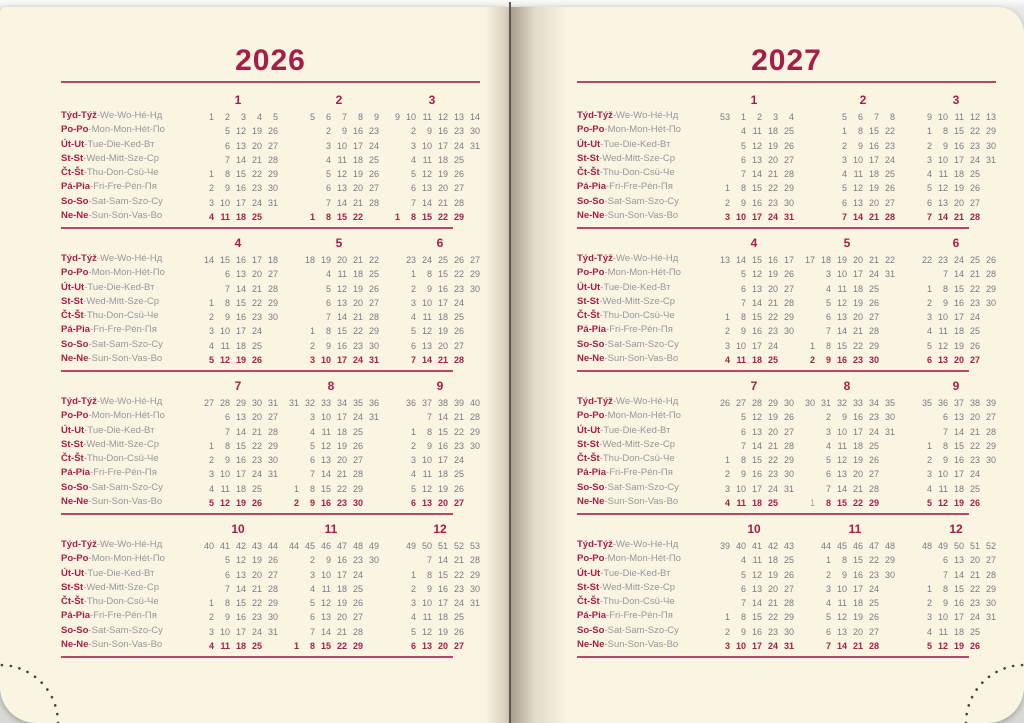  Describe the element at coordinates (873, 202) in the screenshot. I see `day-cell: 20` at that location.